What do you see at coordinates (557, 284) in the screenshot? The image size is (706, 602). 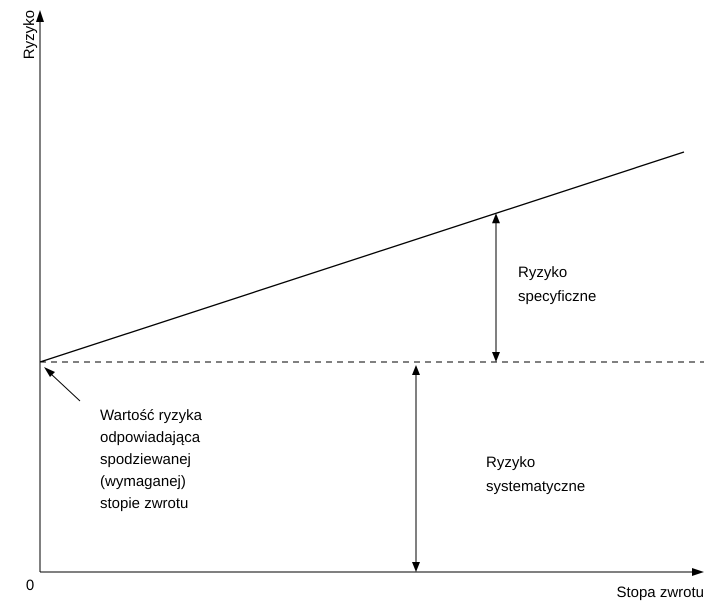 I see `annotation: Ryzyko specyficzne` at bounding box center [557, 284].